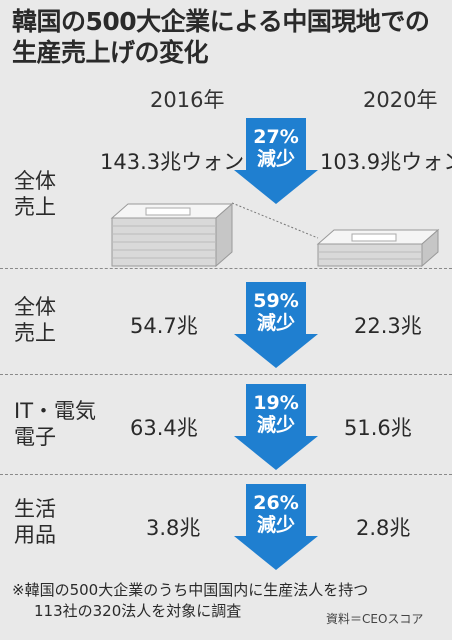  What do you see at coordinates (190, 590) in the screenshot?
I see `footnote-line1: ※韓国の500大企業のうち中国国内に生産法人を持つ` at bounding box center [190, 590].